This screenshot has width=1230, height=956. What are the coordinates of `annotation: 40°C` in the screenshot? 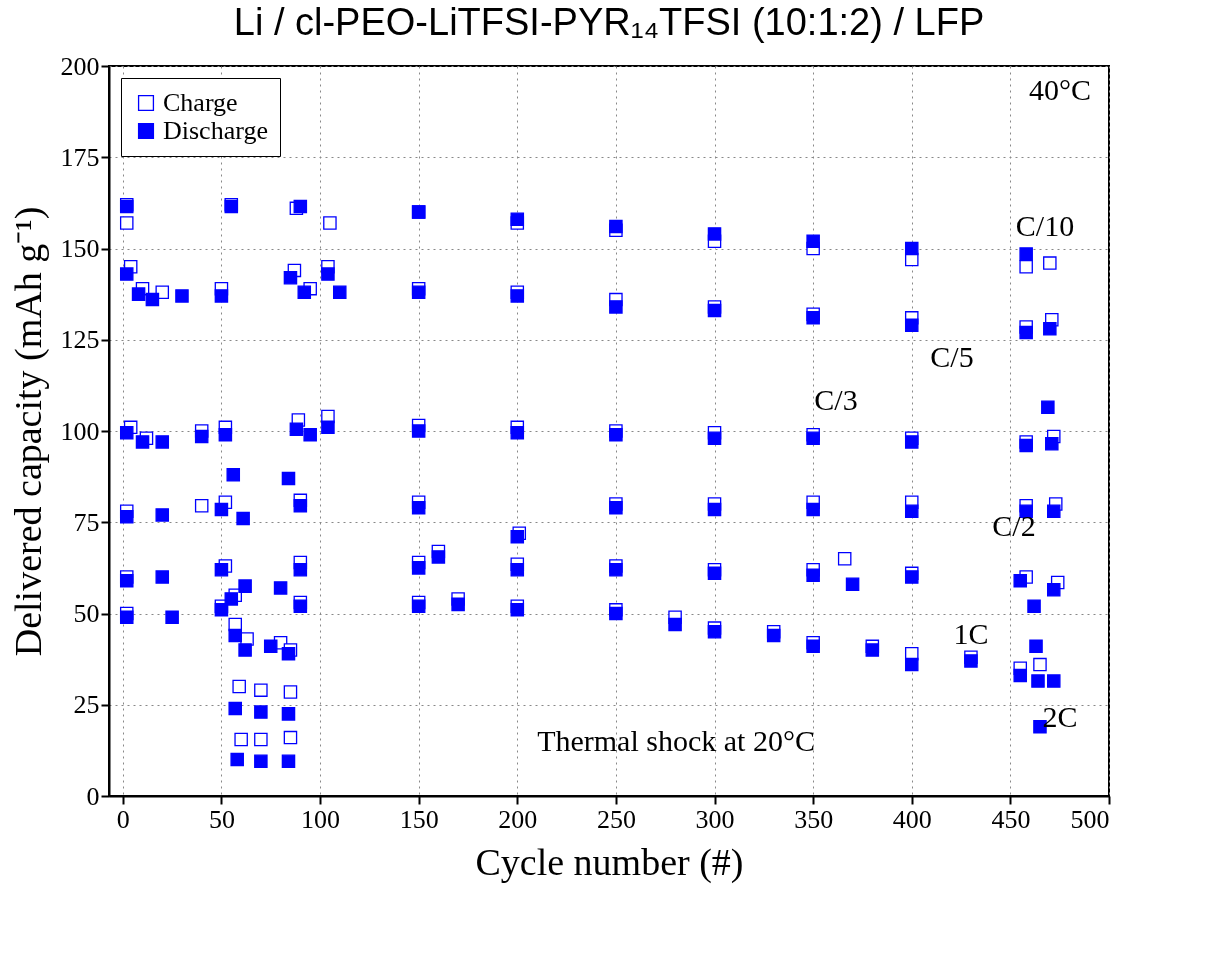 It's located at (1060, 89).